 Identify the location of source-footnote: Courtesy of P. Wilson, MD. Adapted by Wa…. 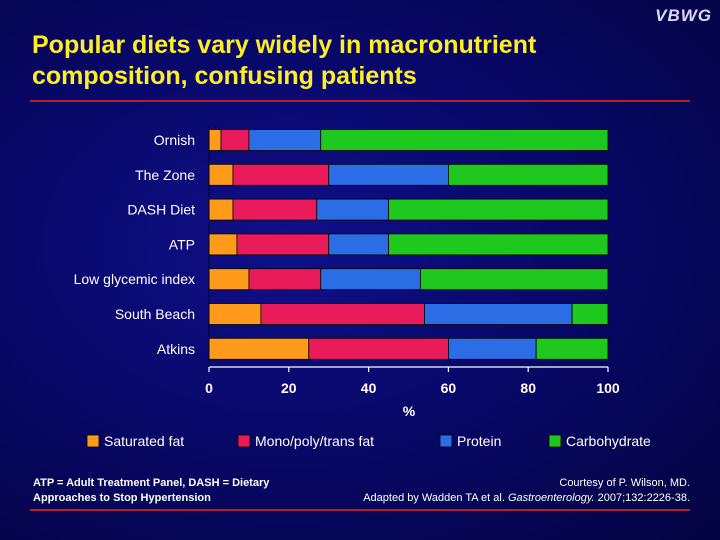
(500, 491).